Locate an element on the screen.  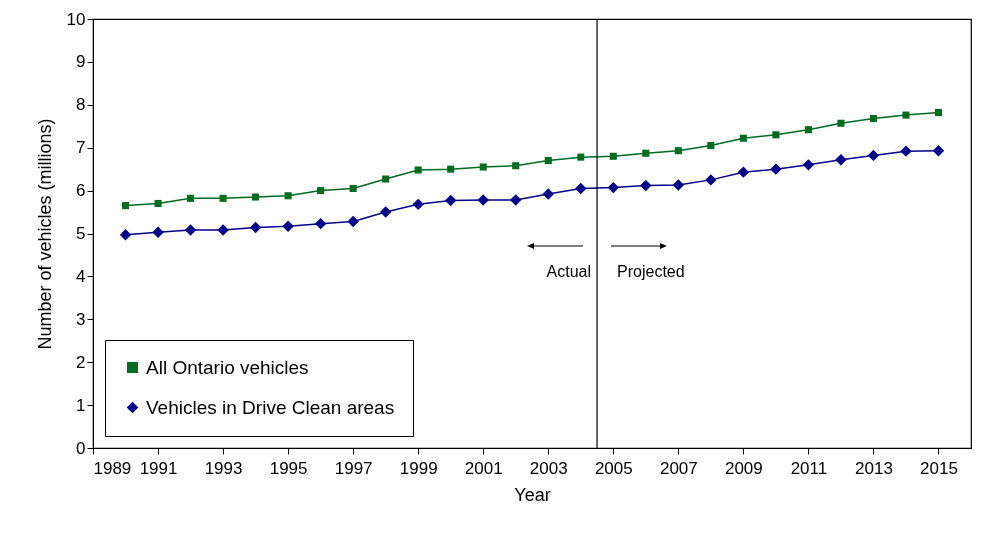
y-tick-label: 5 is located at coordinates (81, 233).